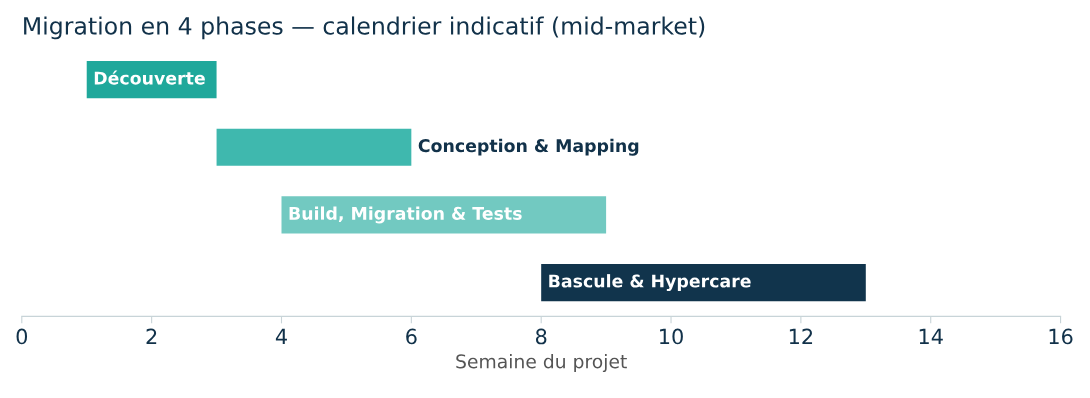 Image resolution: width=1090 pixels, height=398 pixels. Describe the element at coordinates (541, 363) in the screenshot. I see `x-axis-title: Semaine du projet` at that location.